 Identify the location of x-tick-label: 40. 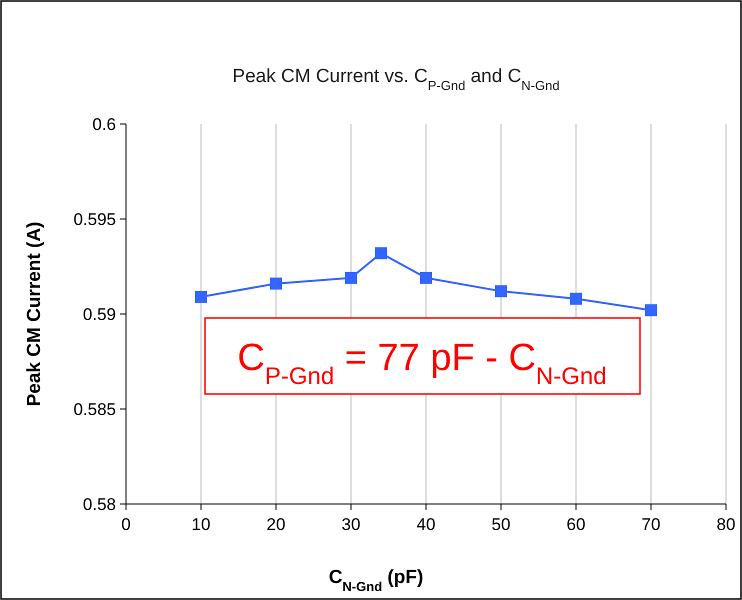
(426, 524).